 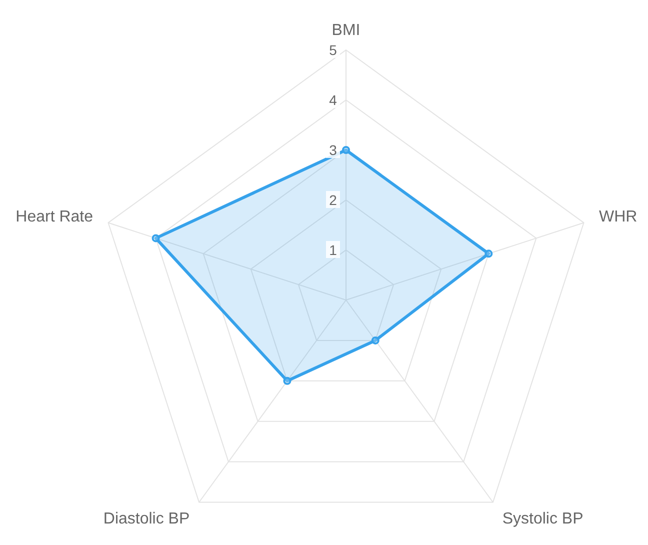 What do you see at coordinates (333, 250) in the screenshot?
I see `y-tick-label: 1` at bounding box center [333, 250].